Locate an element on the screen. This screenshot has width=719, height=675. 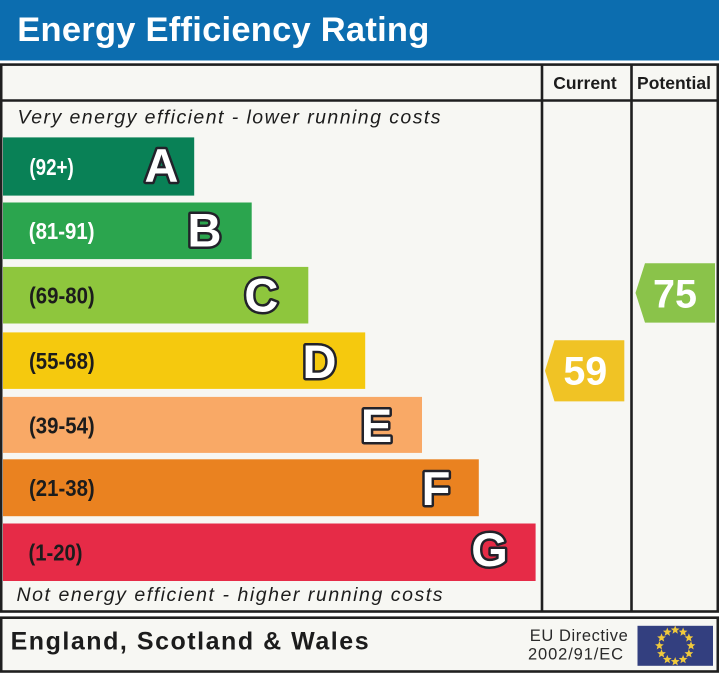
svg-text: D is located at coordinates (320, 361).